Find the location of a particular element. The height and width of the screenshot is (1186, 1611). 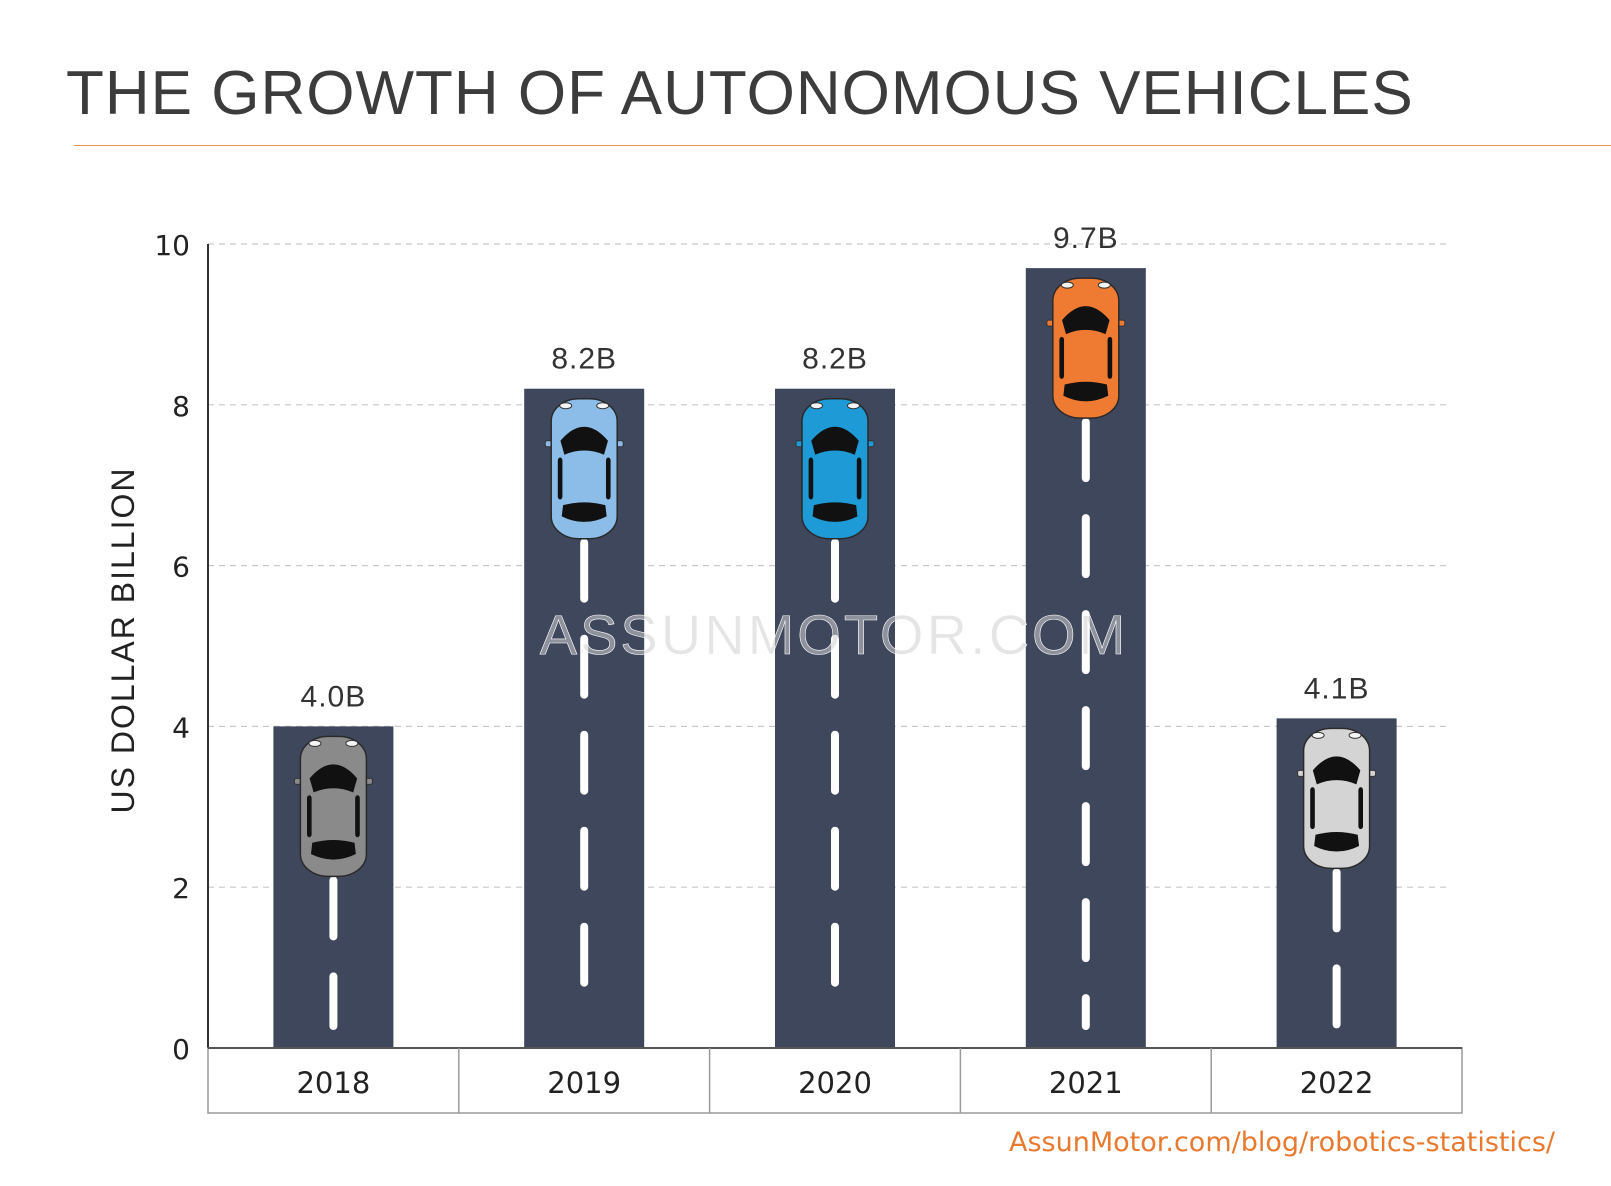

bar-value-label: 4.1B is located at coordinates (1337, 688).